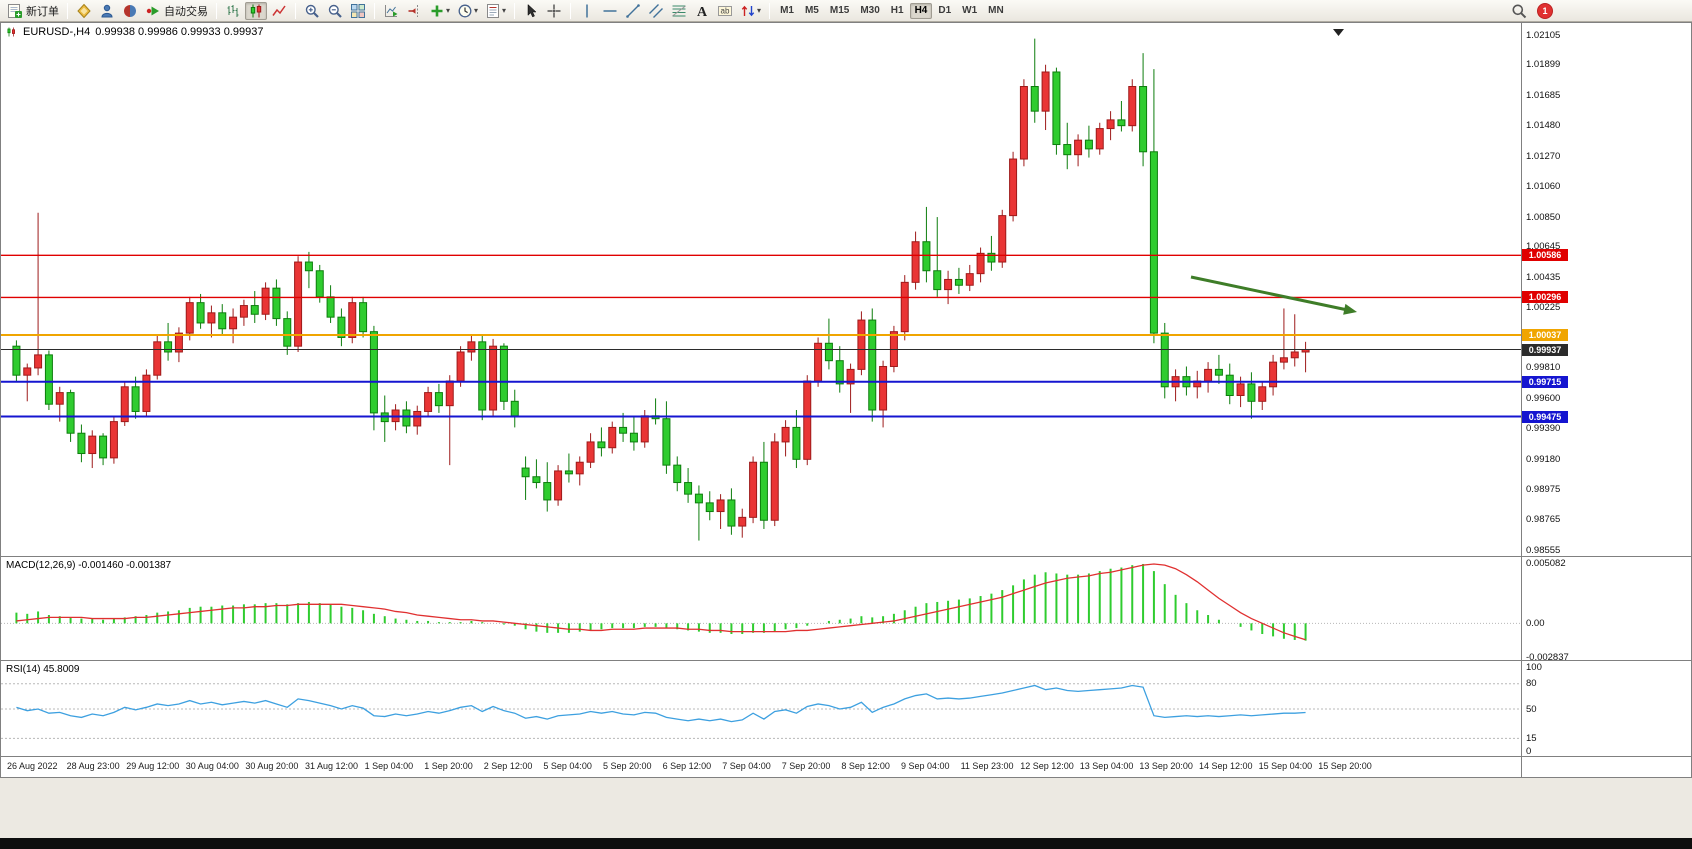 This screenshot has height=849, width=1692. I want to click on zoom-out-button, so click(335, 11).